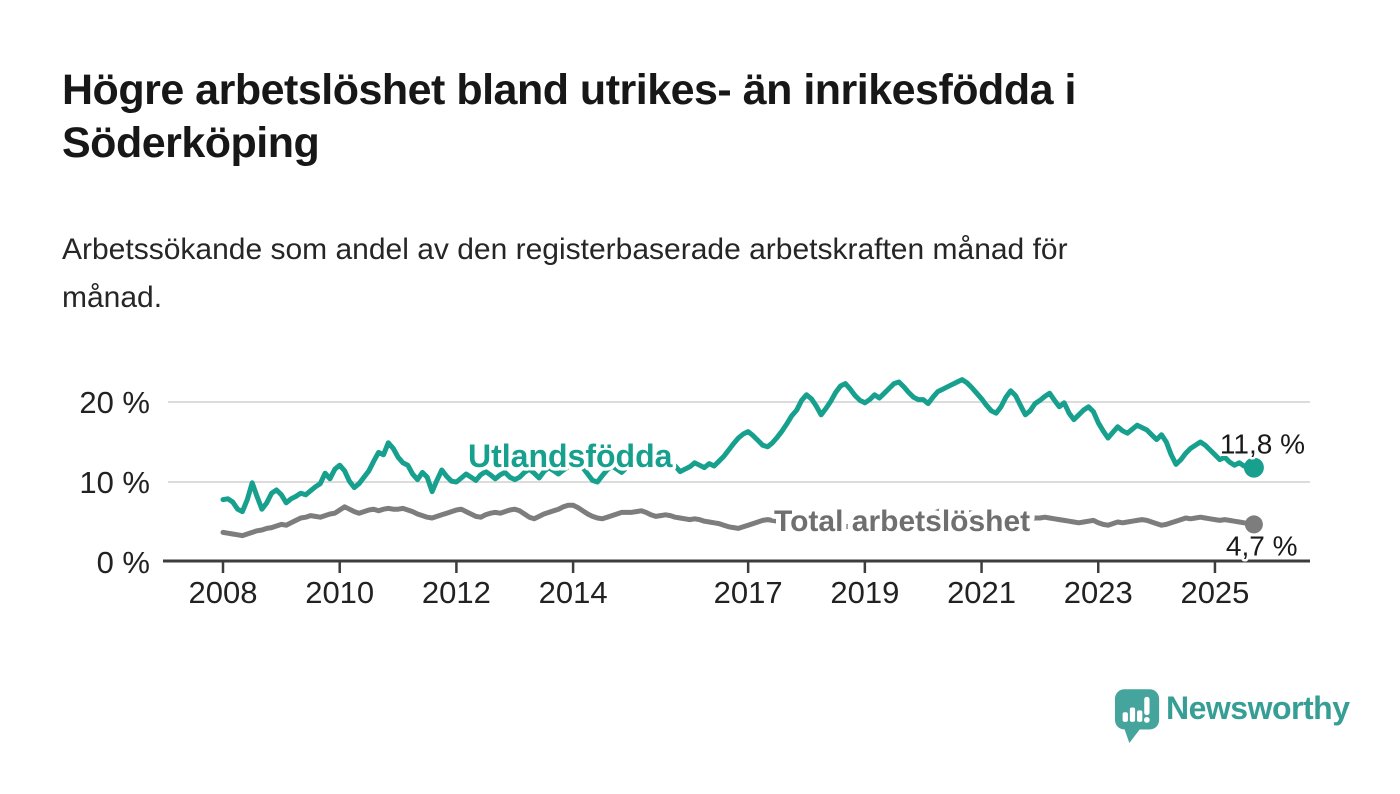  What do you see at coordinates (1214, 592) in the screenshot?
I see `x-axis-label: 2025` at bounding box center [1214, 592].